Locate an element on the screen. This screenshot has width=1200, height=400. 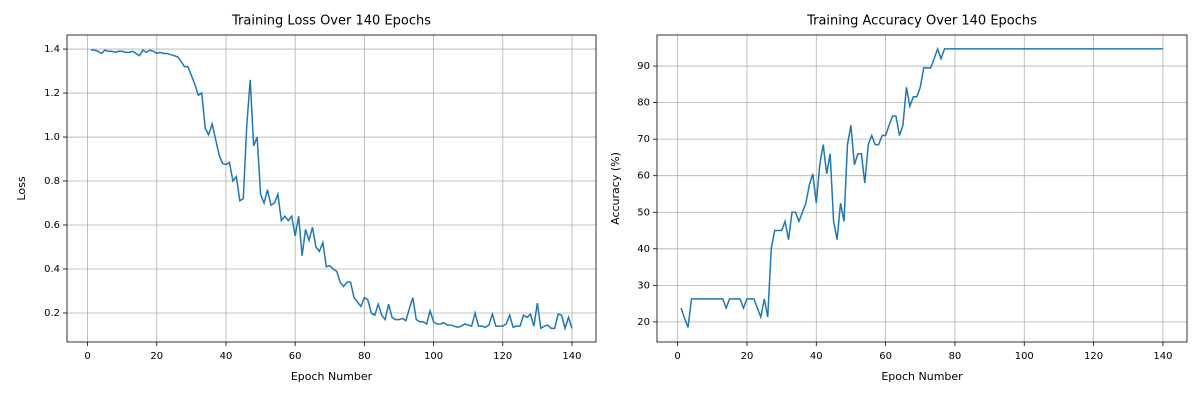
y-tick-label: 70 is located at coordinates (643, 139).